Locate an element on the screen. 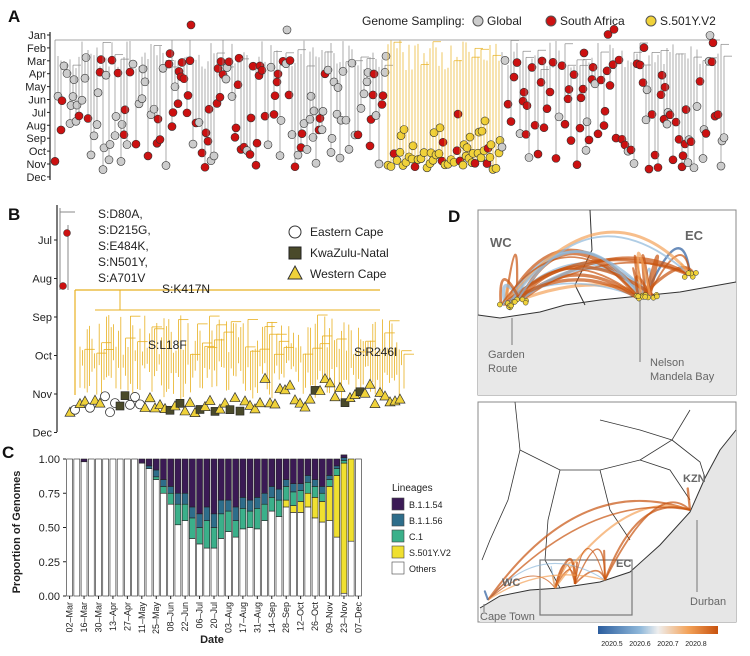 This screenshot has width=750, height=656. panel-b-legend: Eastern Cape KwaZulu-Natal Western Cape is located at coordinates (338, 253).